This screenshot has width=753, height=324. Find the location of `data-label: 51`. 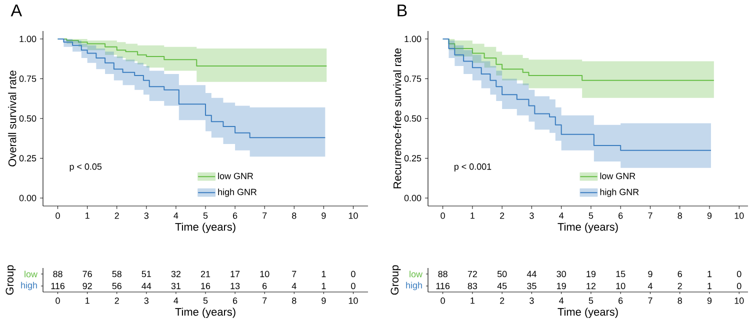

data-label: 51 is located at coordinates (146, 274).